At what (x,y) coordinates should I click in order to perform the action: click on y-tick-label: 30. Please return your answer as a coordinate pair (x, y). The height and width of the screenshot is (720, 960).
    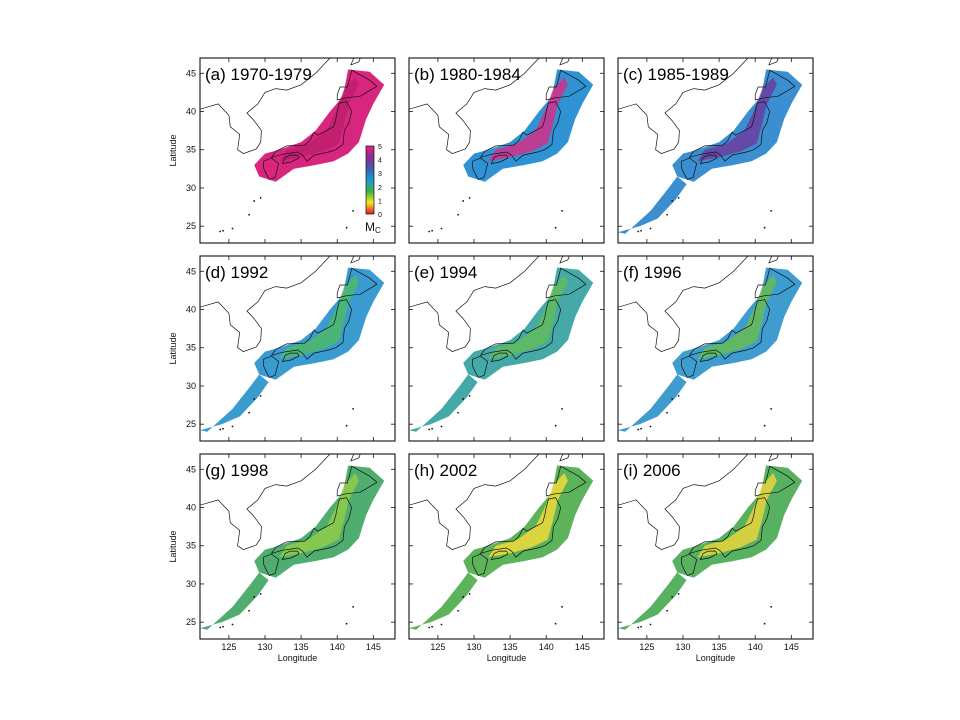
    Looking at the image, I should click on (191, 188).